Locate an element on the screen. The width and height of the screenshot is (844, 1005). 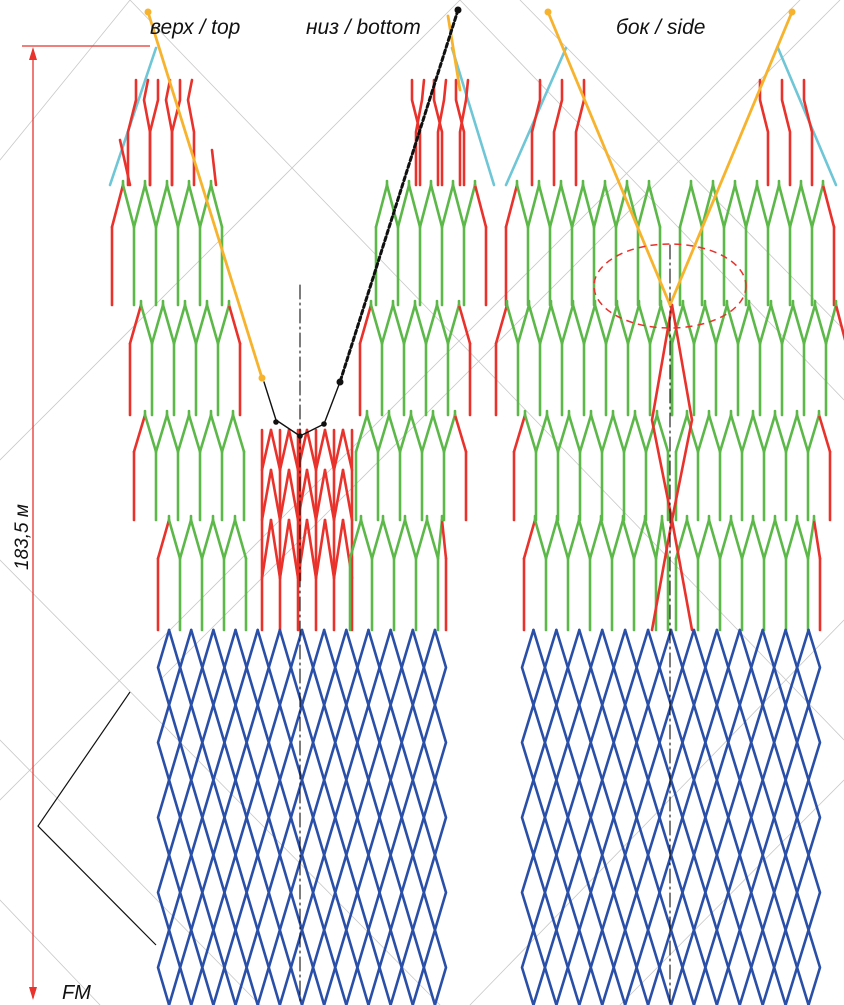
groundrope-end is located at coordinates (458, 10).